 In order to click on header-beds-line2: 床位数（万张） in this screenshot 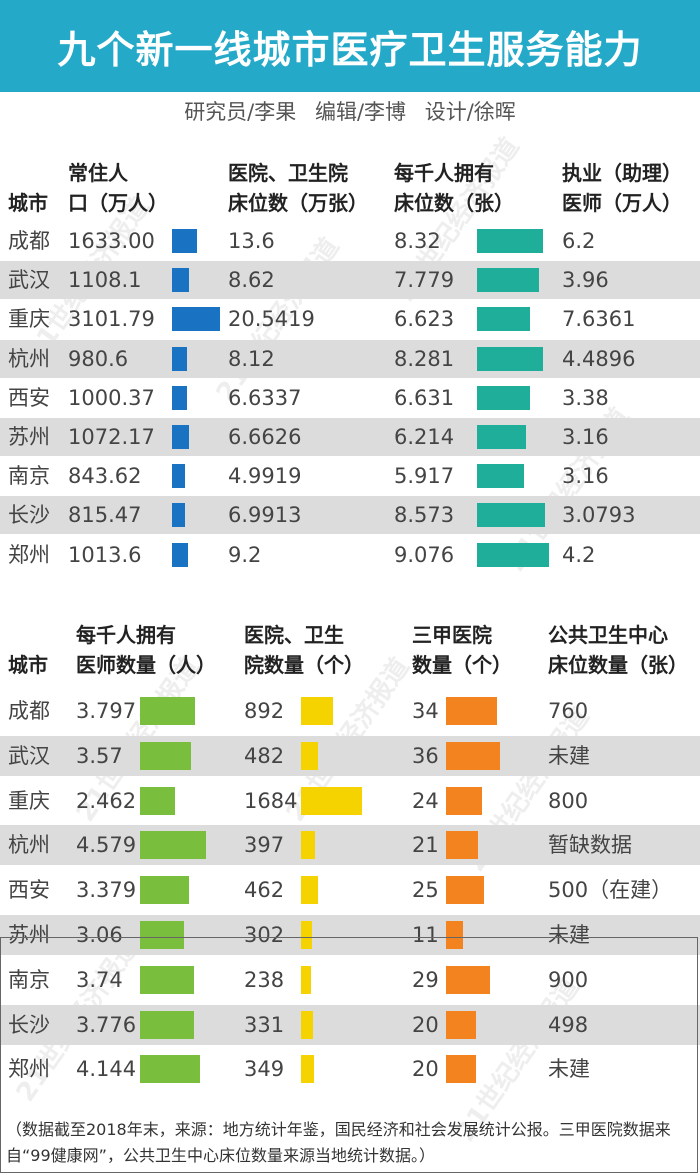, I will do `click(298, 203)`.